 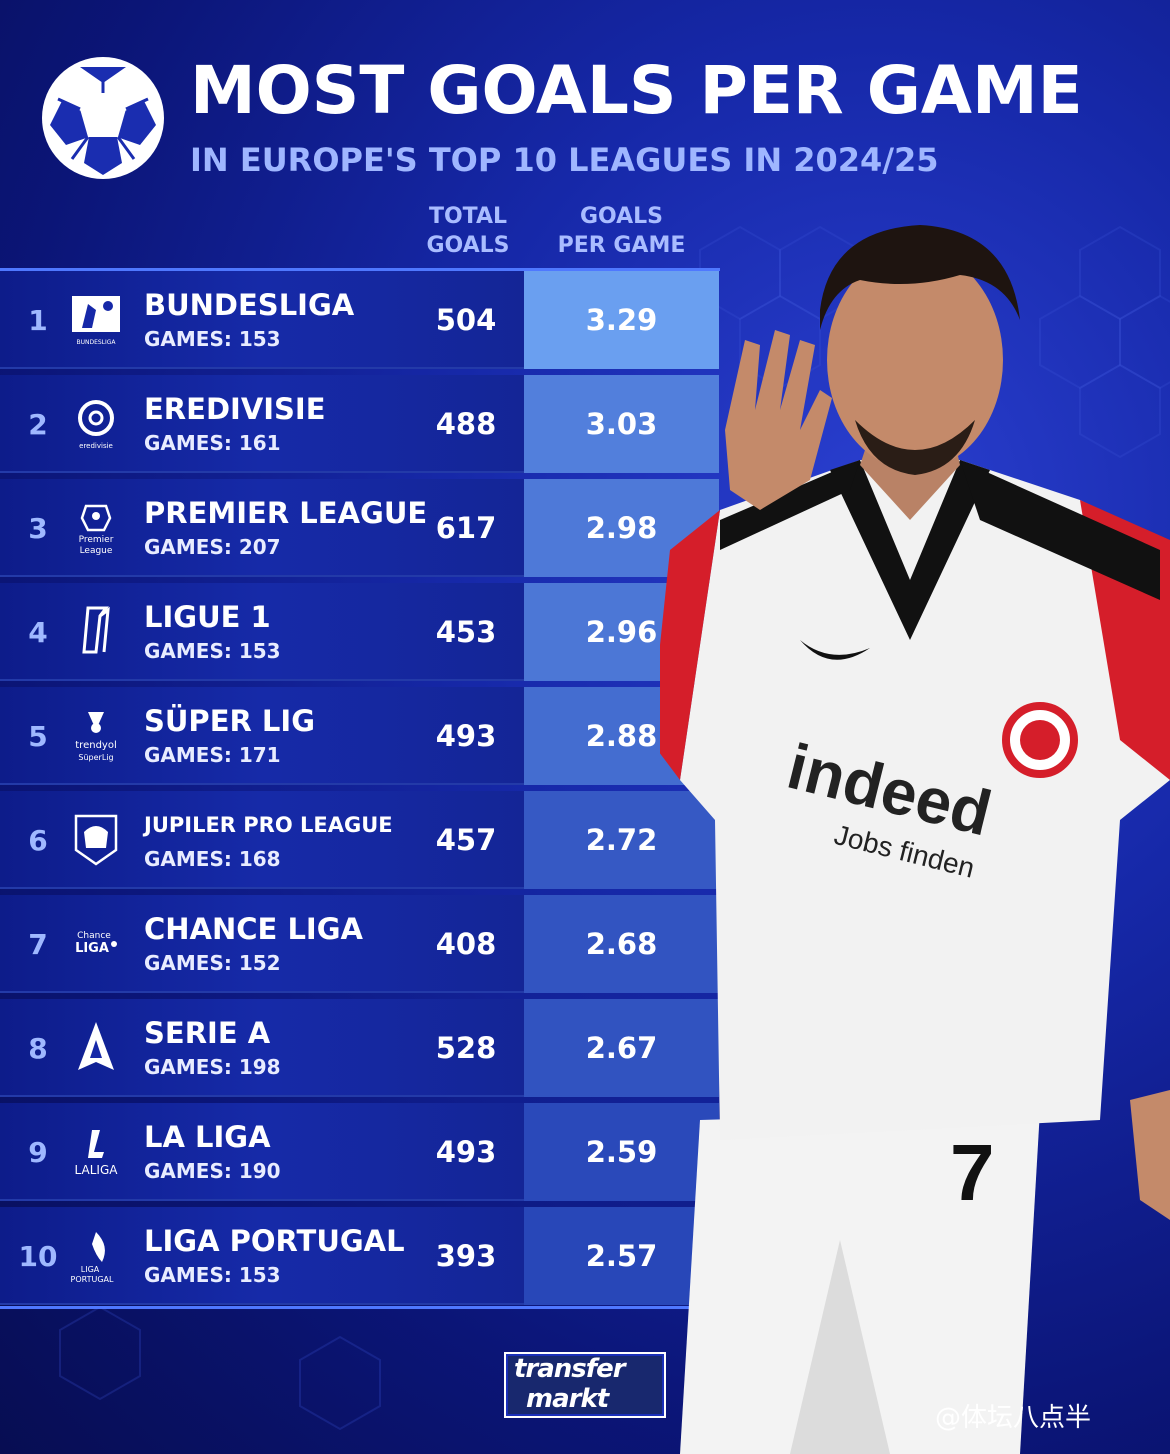 I want to click on rank-number: 2, so click(x=38, y=424).